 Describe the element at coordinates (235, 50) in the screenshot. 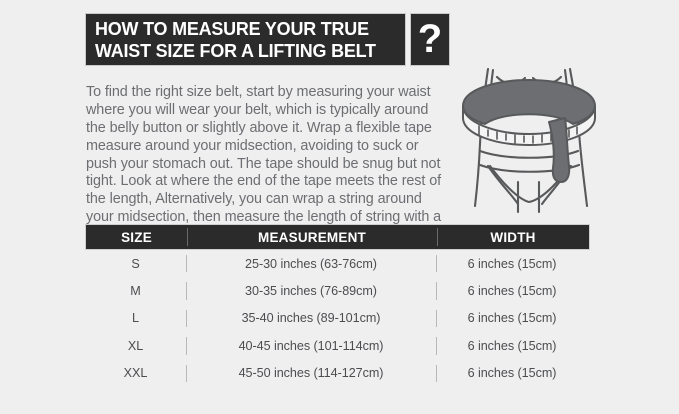

I see `page-title-line-2: WAIST SIZE FOR A LIFTING BELT` at that location.